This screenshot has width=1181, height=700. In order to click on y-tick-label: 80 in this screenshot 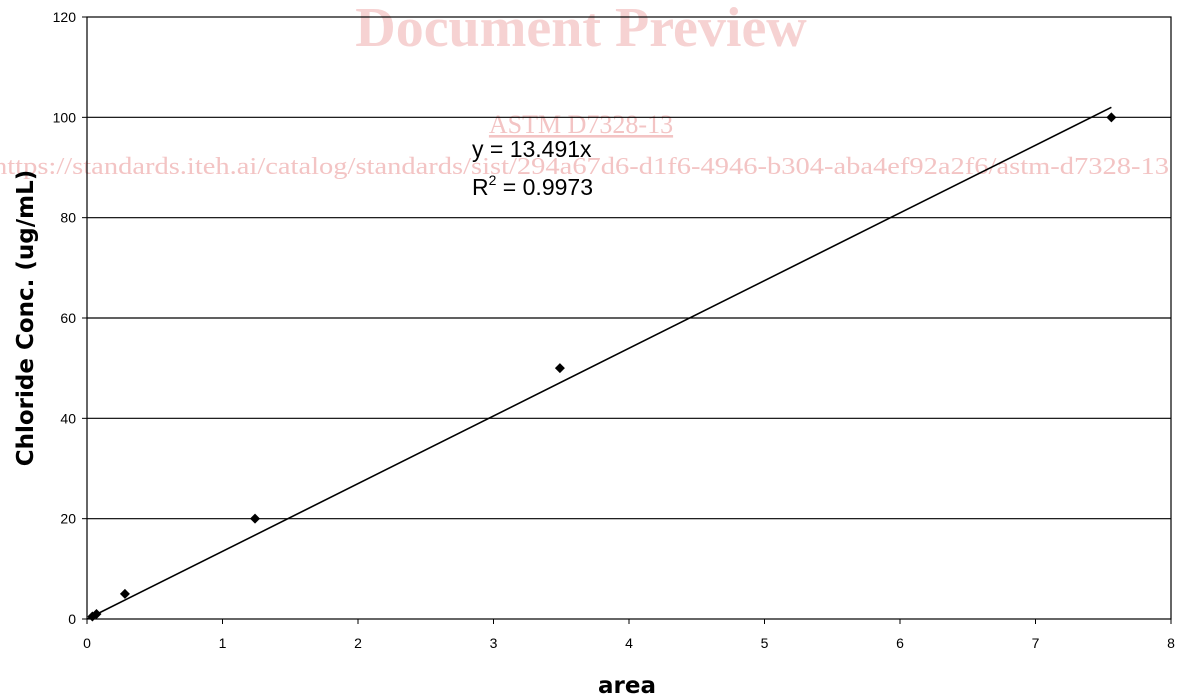, I will do `click(68, 218)`.